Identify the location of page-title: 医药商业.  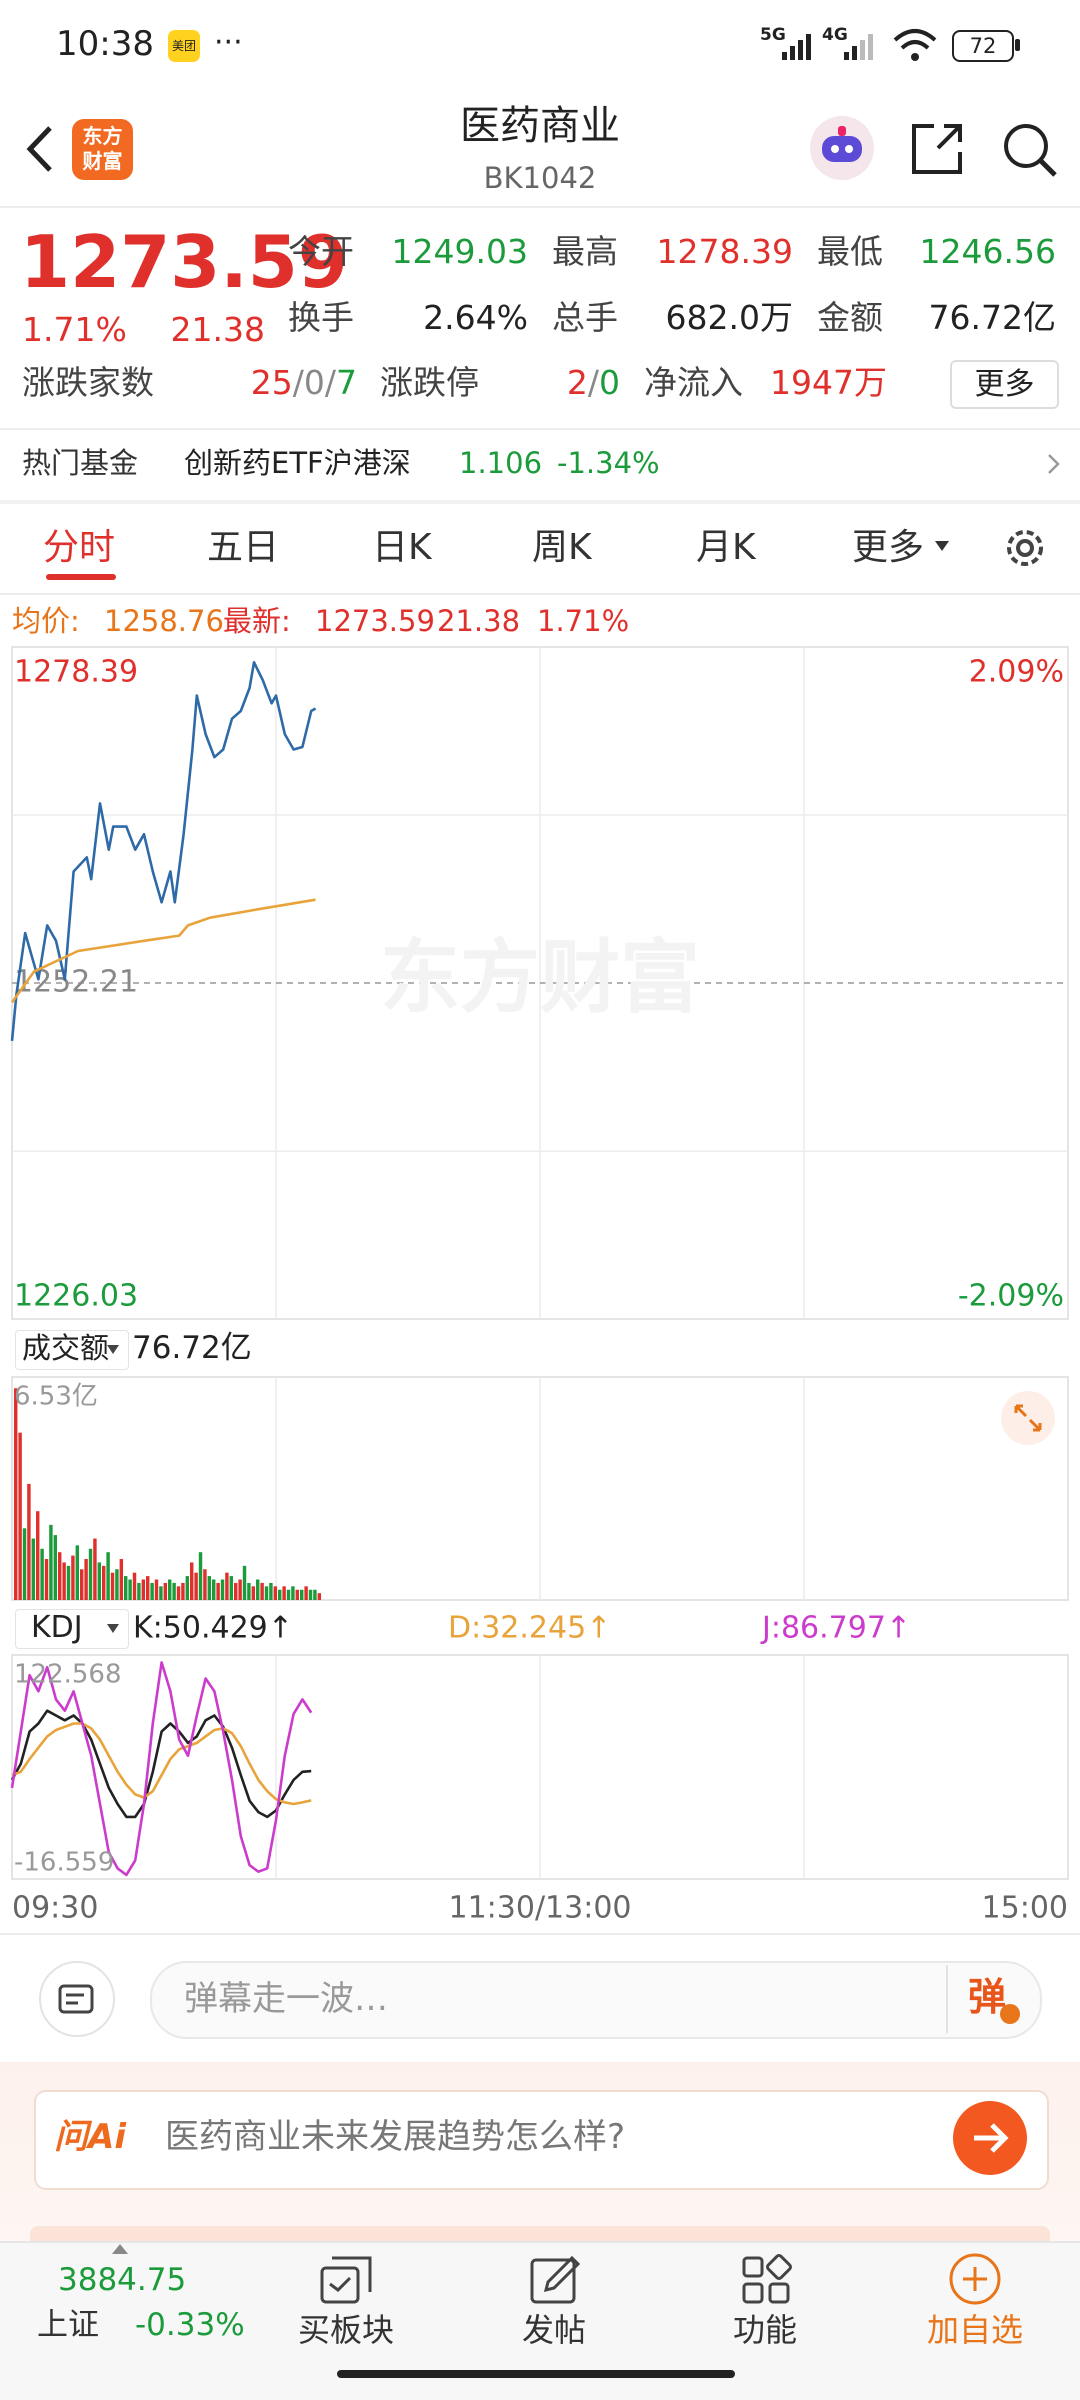
(540, 126).